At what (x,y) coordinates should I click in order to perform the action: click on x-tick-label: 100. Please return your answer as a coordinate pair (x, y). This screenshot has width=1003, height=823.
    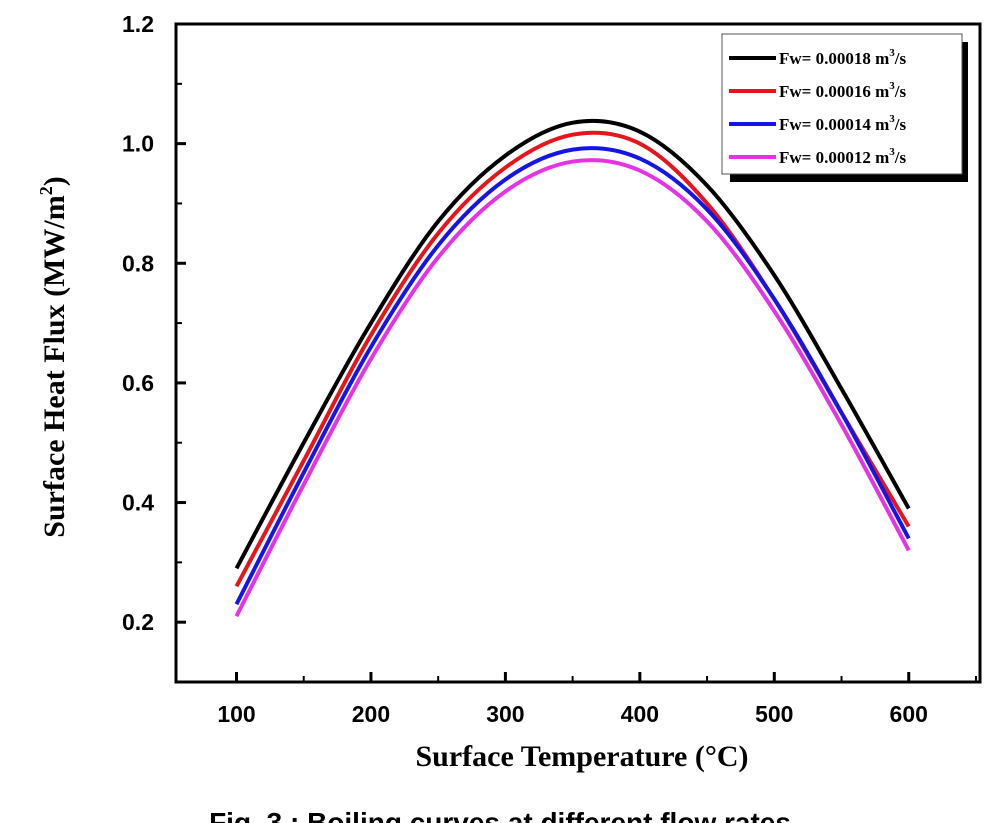
    Looking at the image, I should click on (236, 714).